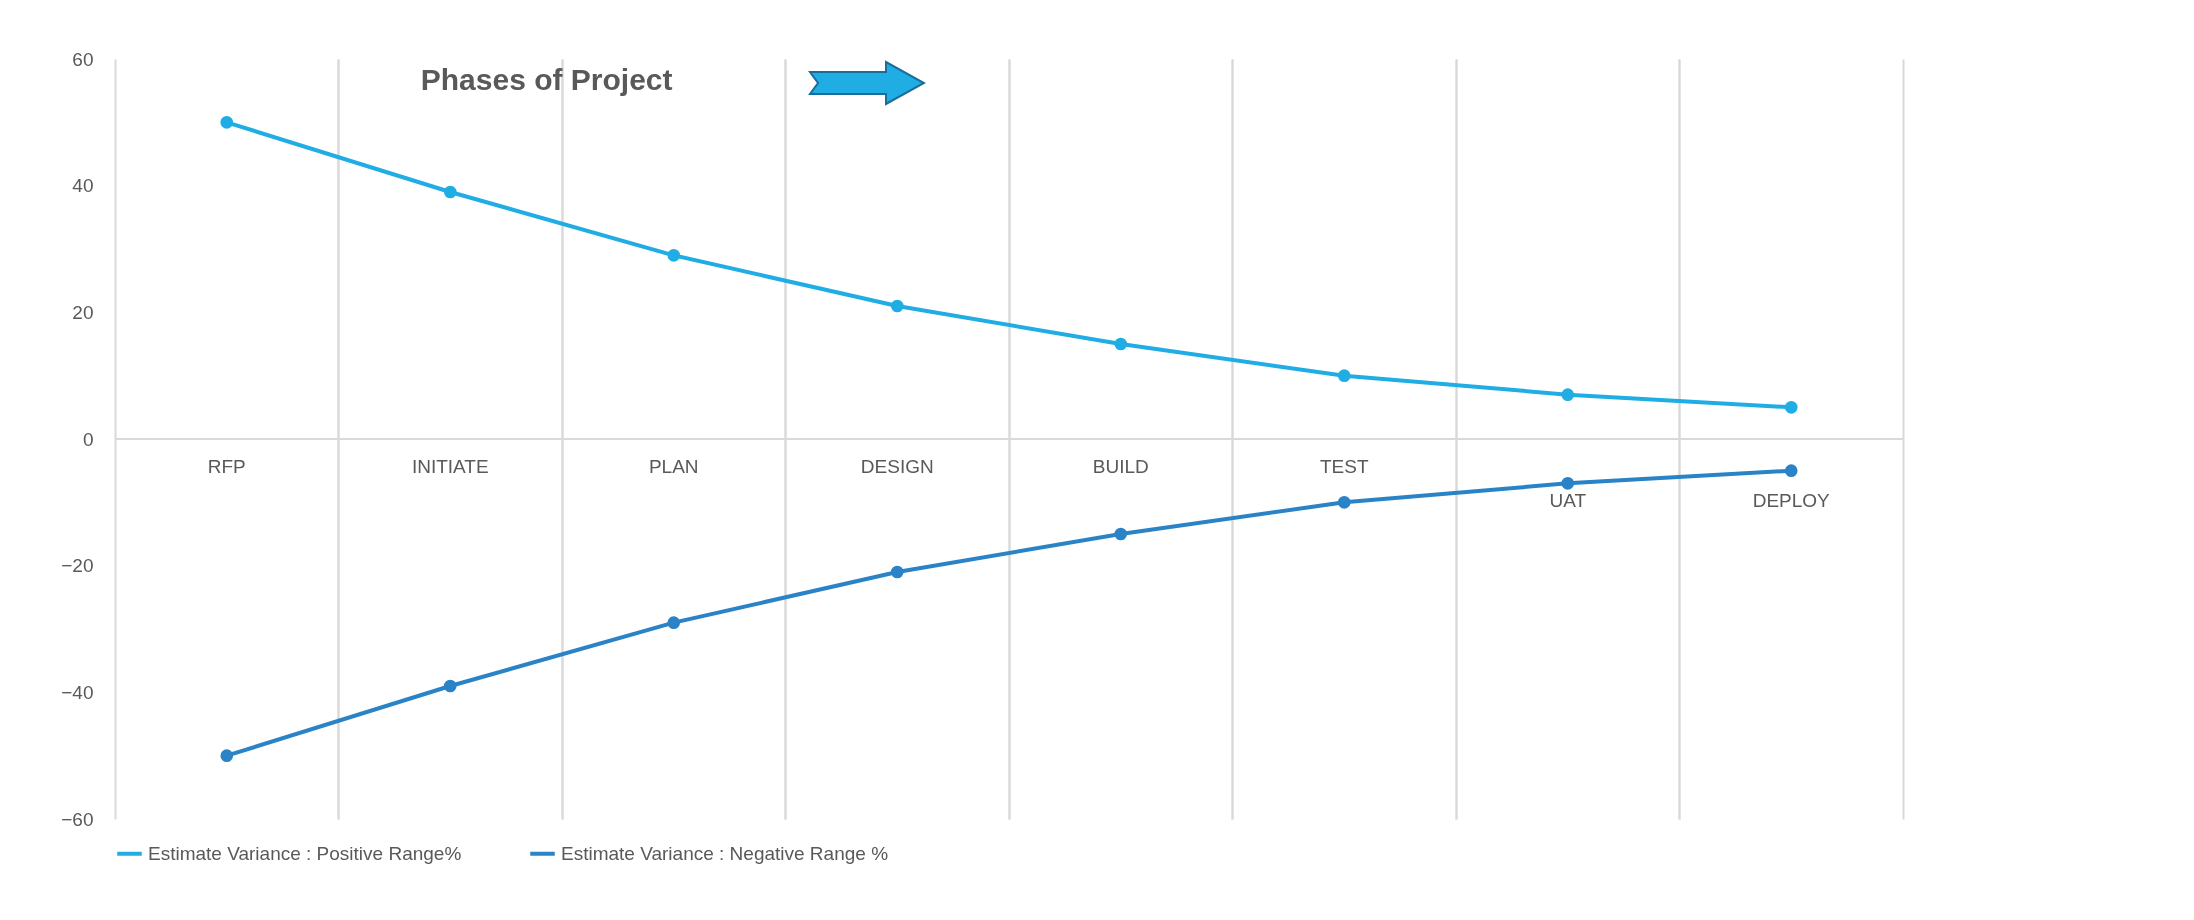  What do you see at coordinates (77, 566) in the screenshot?
I see `y-tick-label: −20` at bounding box center [77, 566].